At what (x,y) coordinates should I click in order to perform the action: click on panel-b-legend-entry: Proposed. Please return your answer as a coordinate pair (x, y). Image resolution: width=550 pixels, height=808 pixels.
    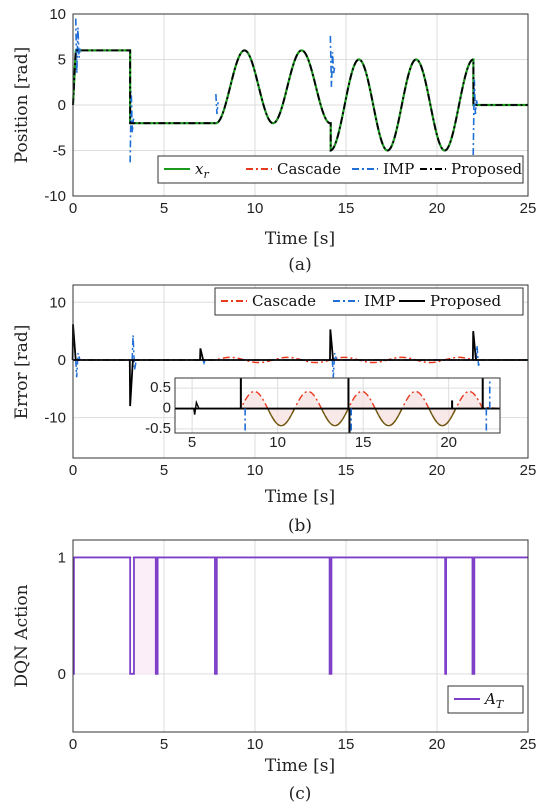
    Looking at the image, I should click on (450, 301).